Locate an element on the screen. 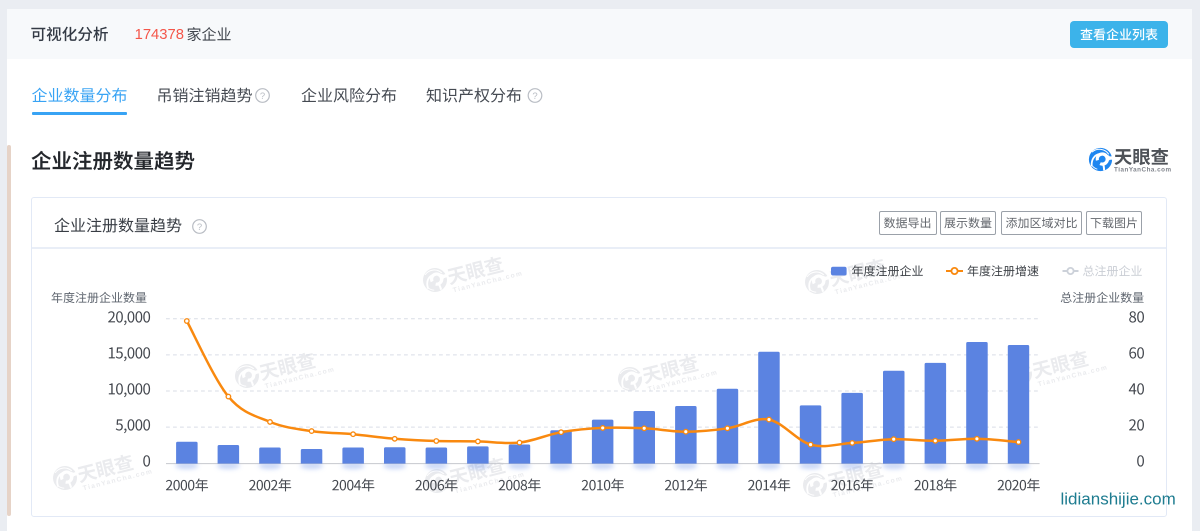 This screenshot has width=1200, height=531. svg-text: TianYanCha.com is located at coordinates (1143, 169).